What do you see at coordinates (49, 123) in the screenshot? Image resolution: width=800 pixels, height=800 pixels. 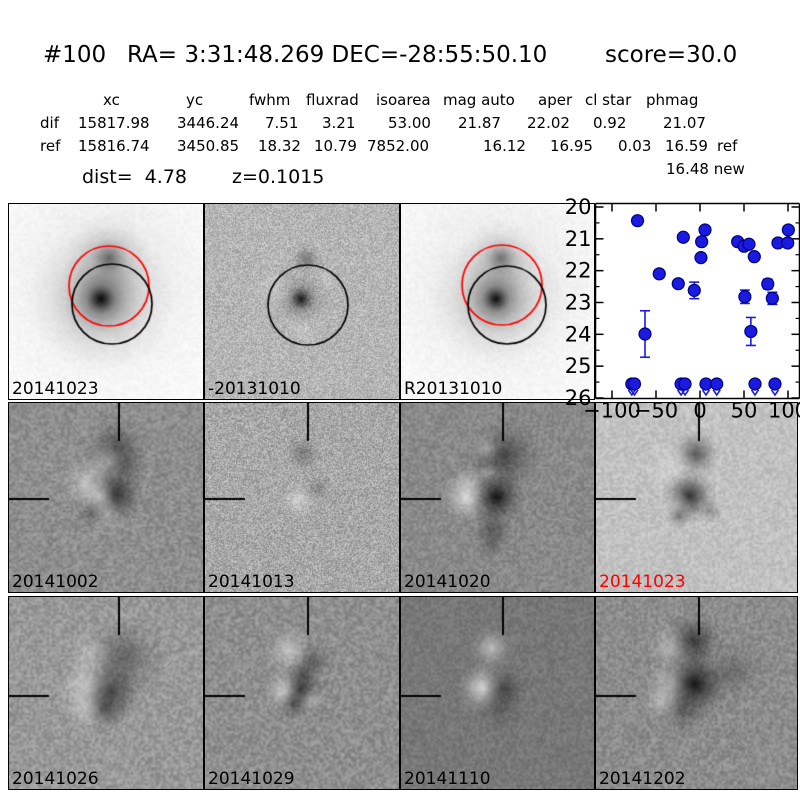 I see `dif-row-name: dif` at bounding box center [49, 123].